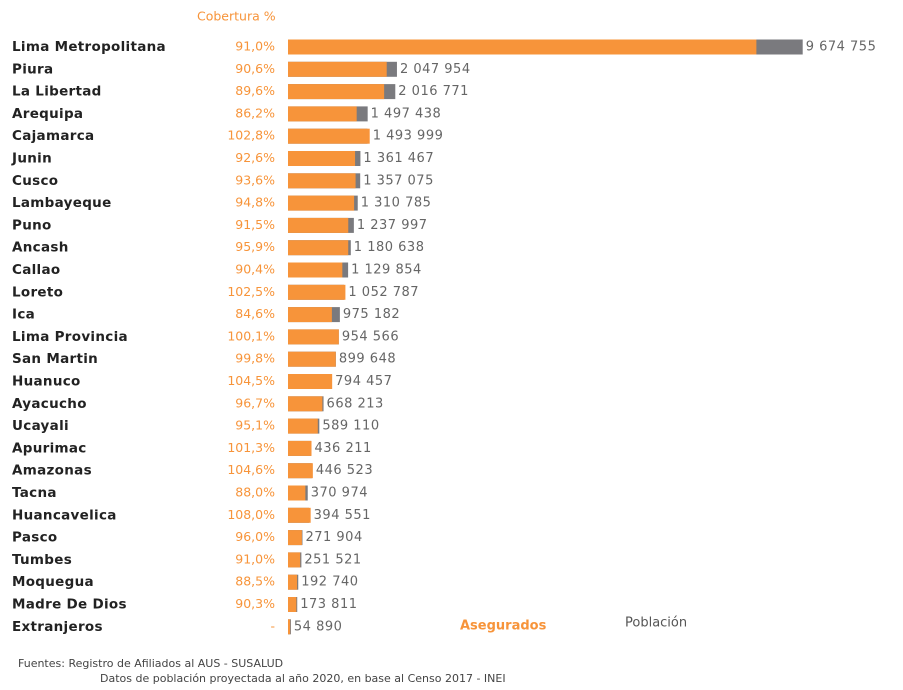  I want to click on coverage-label: 90,4%, so click(255, 269).